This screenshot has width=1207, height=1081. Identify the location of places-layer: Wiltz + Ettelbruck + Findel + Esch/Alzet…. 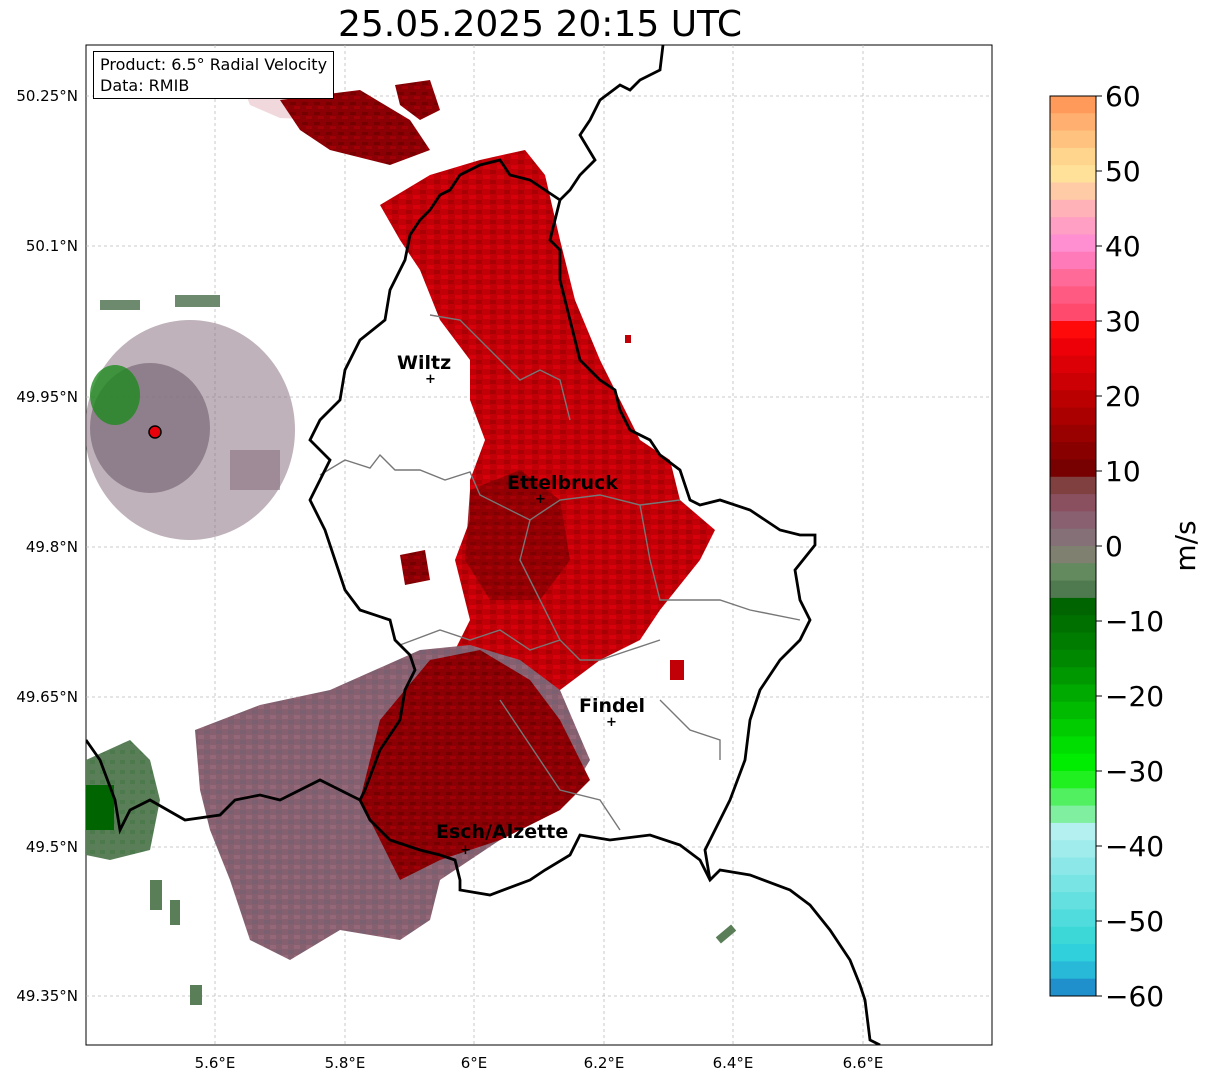
(521, 605).